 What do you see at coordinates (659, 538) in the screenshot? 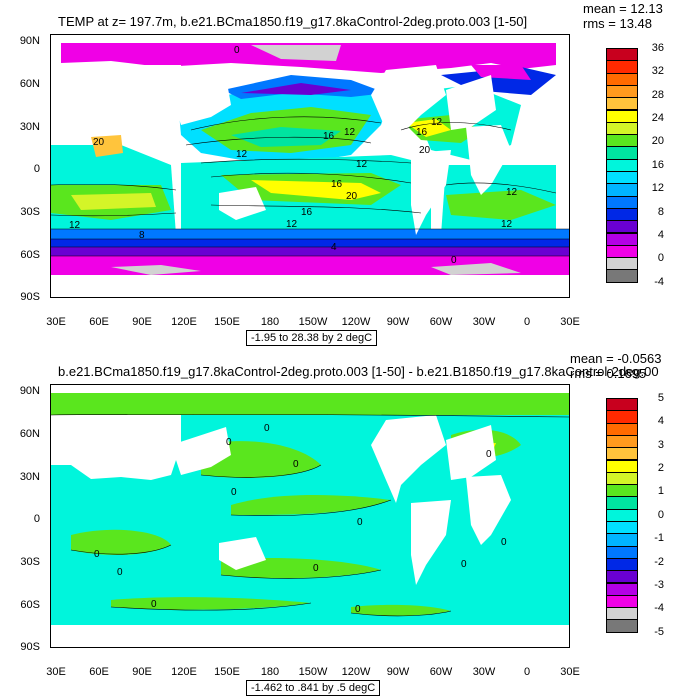
I see `colorbar-tick-label: -1` at bounding box center [659, 538].